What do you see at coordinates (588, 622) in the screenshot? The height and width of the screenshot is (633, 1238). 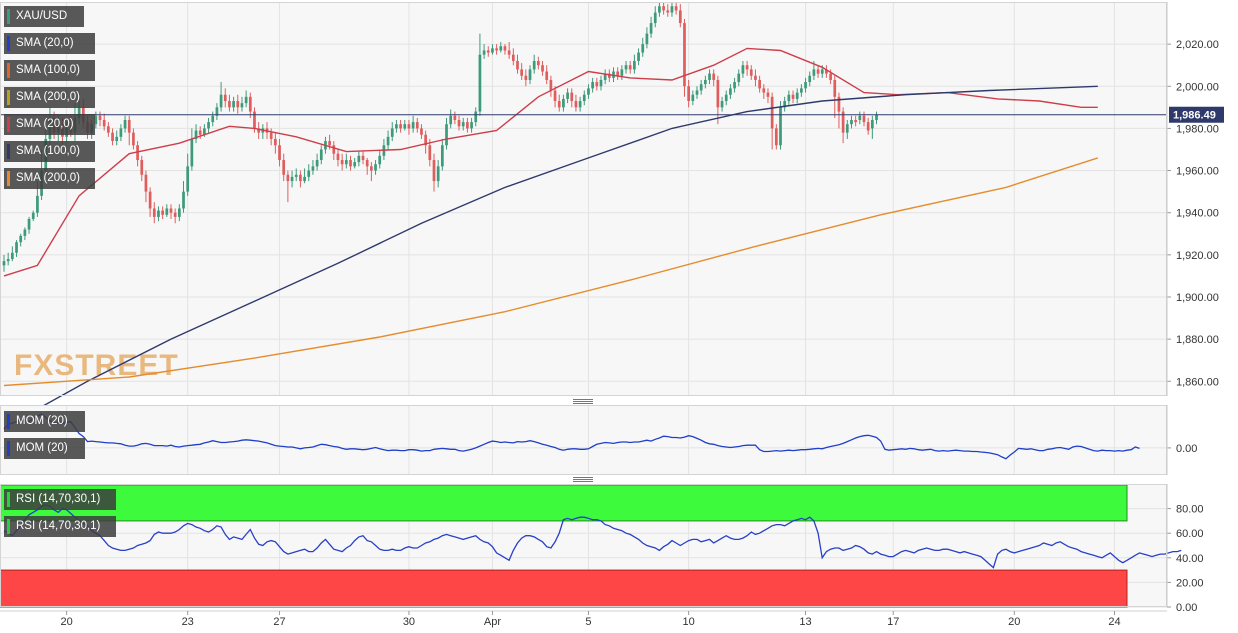 I see `x-tick-label: 5` at bounding box center [588, 622].